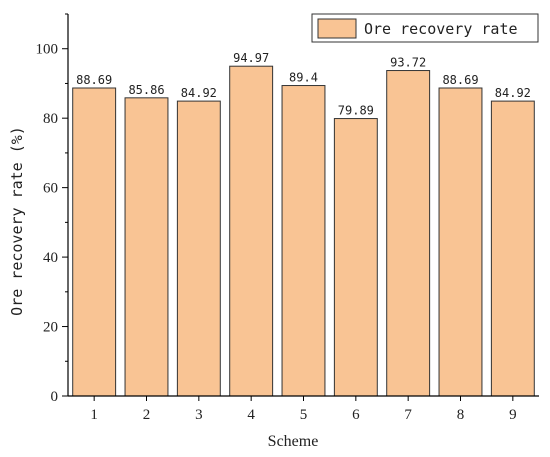  Describe the element at coordinates (94, 415) in the screenshot. I see `x-tick-label: 1` at that location.